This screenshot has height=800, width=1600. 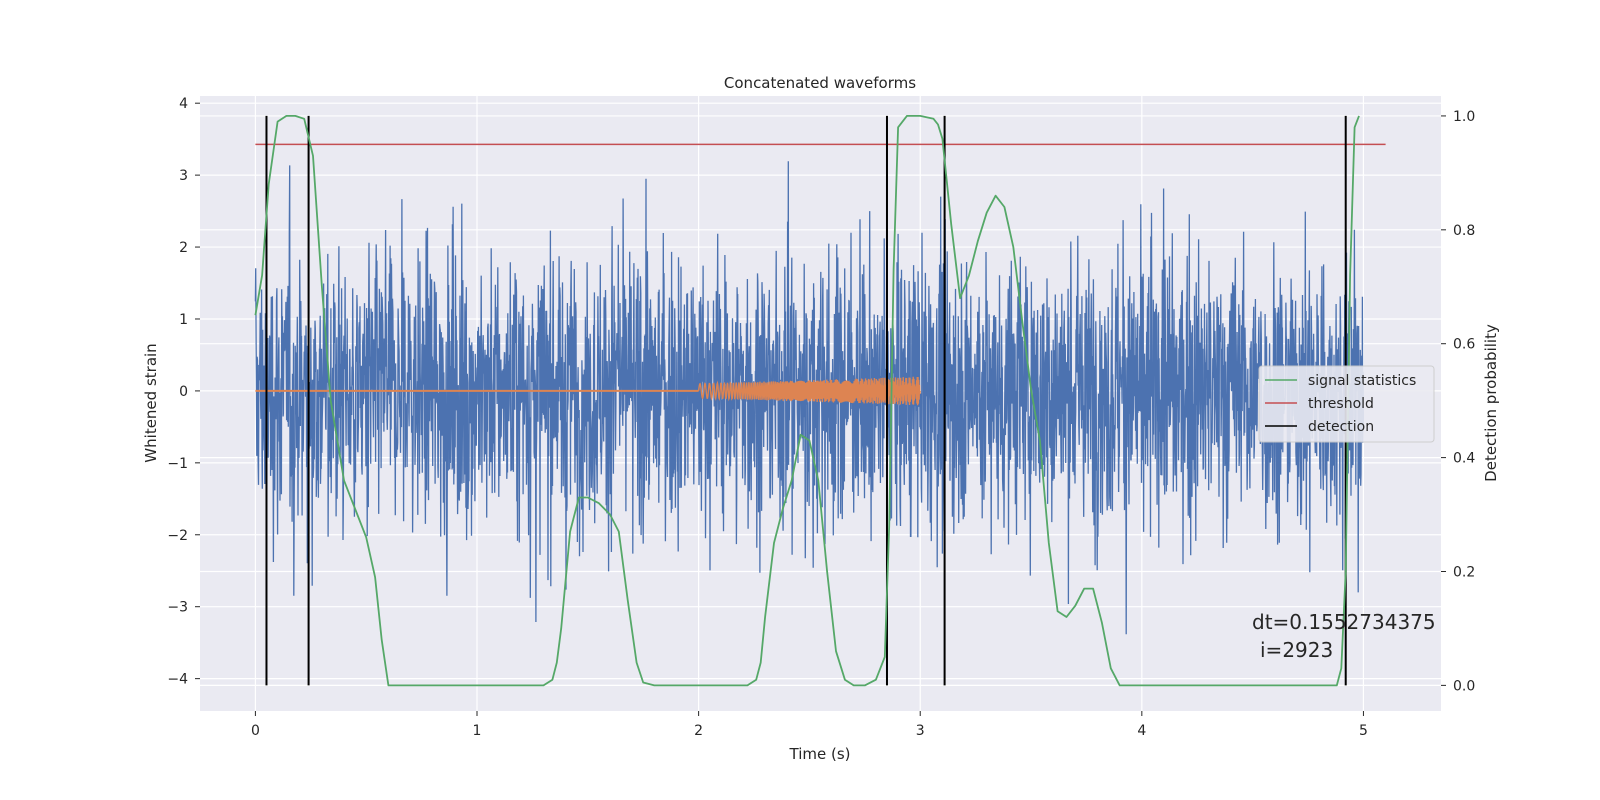 What do you see at coordinates (698, 731) in the screenshot?
I see `x-tick-label: 2` at bounding box center [698, 731].